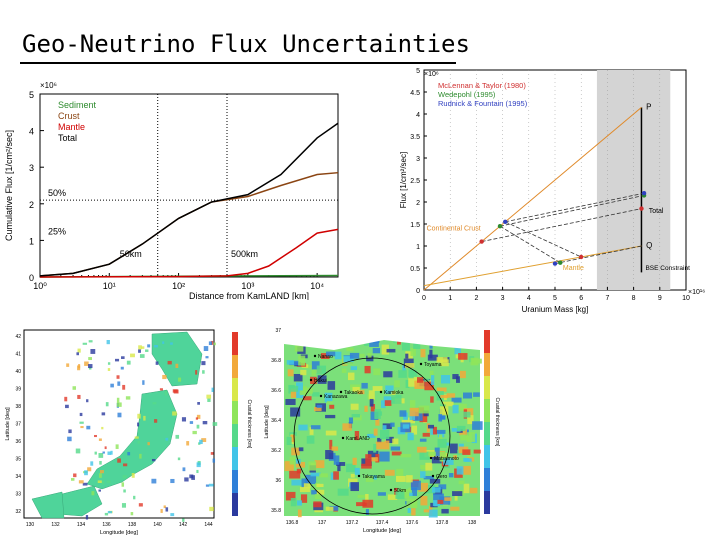  Describe the element at coordinates (555, 263) in the screenshot. I see `data-point` at that location.